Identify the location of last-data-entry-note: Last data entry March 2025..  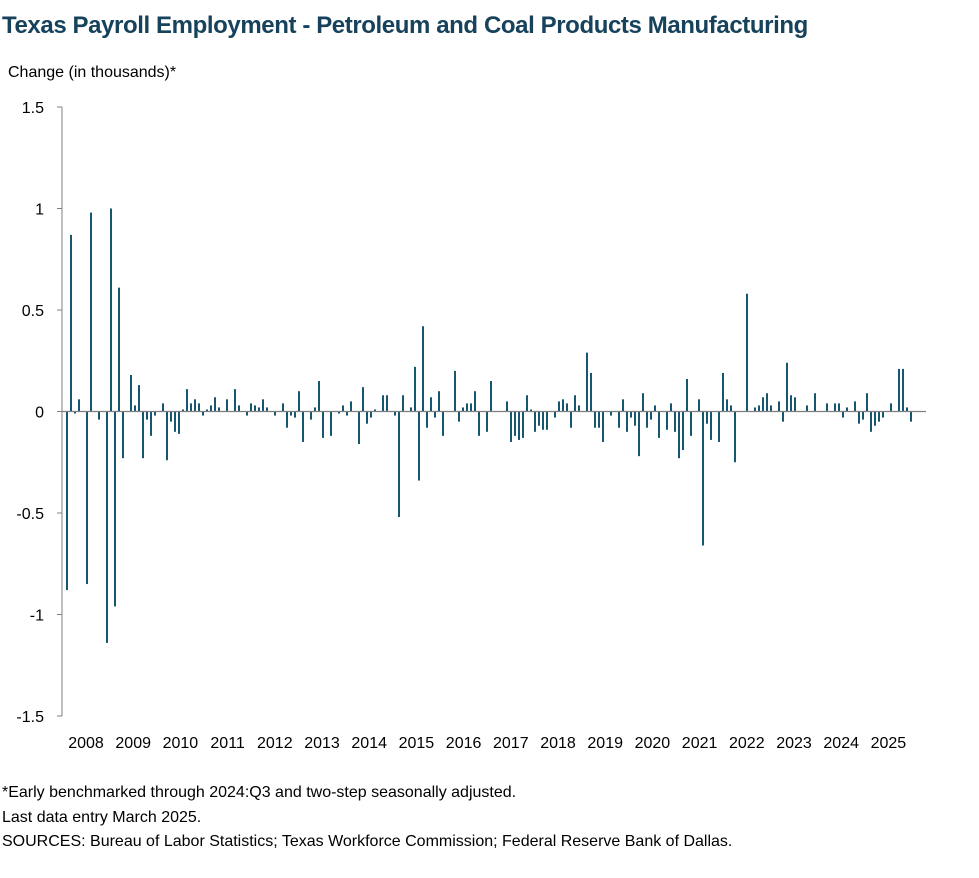
(102, 817).